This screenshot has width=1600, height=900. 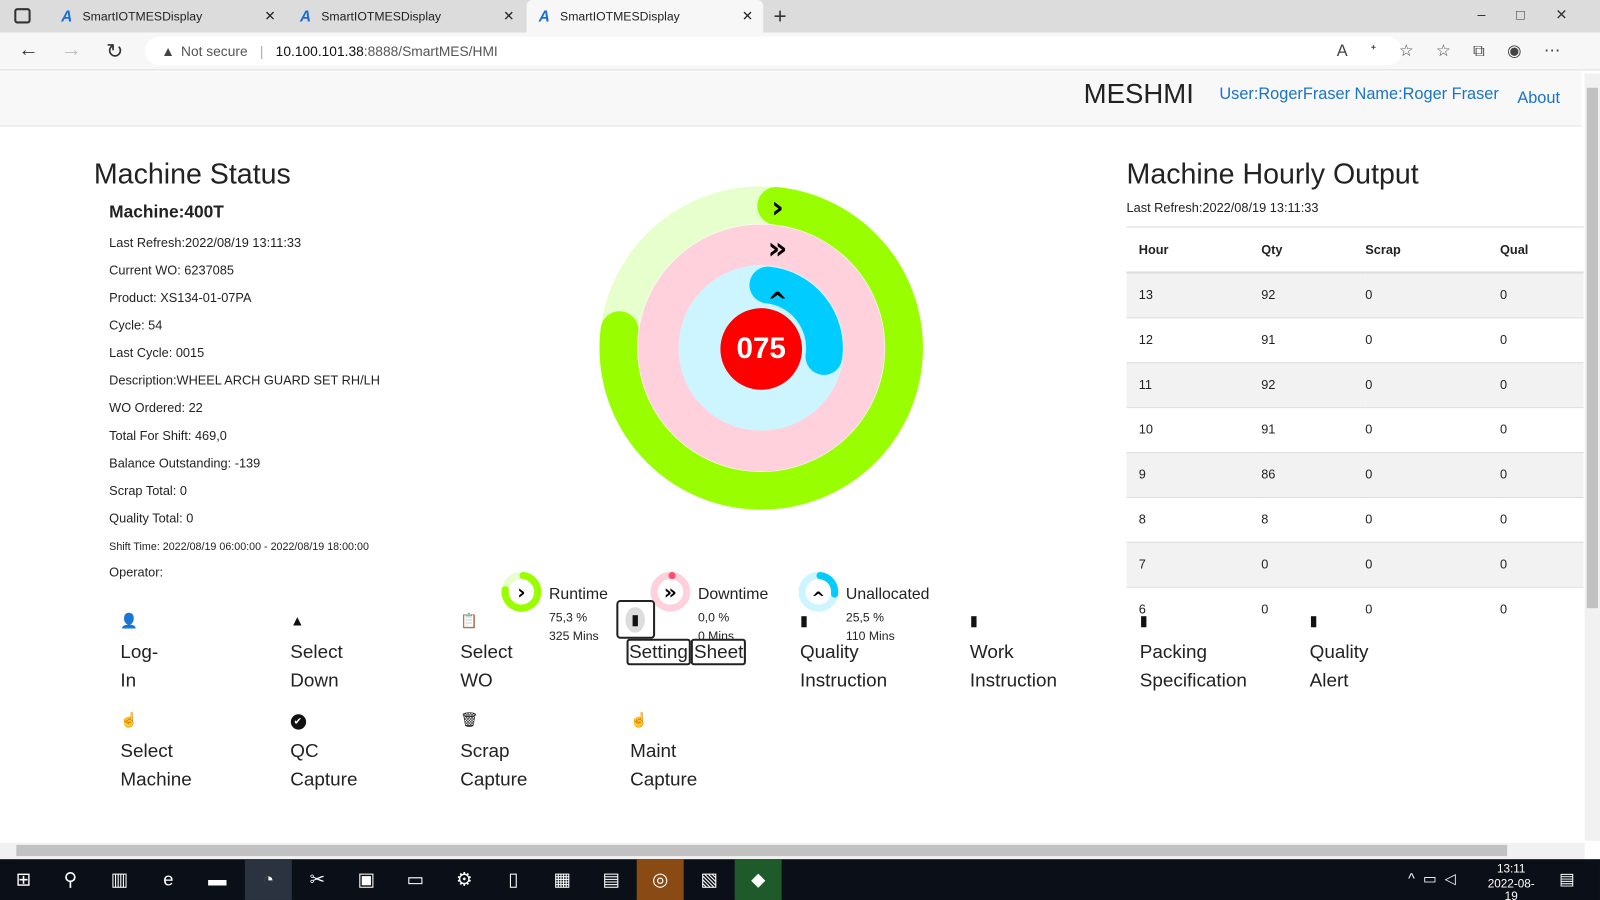 What do you see at coordinates (1194, 294) in the screenshot?
I see `table-cell: 13` at bounding box center [1194, 294].